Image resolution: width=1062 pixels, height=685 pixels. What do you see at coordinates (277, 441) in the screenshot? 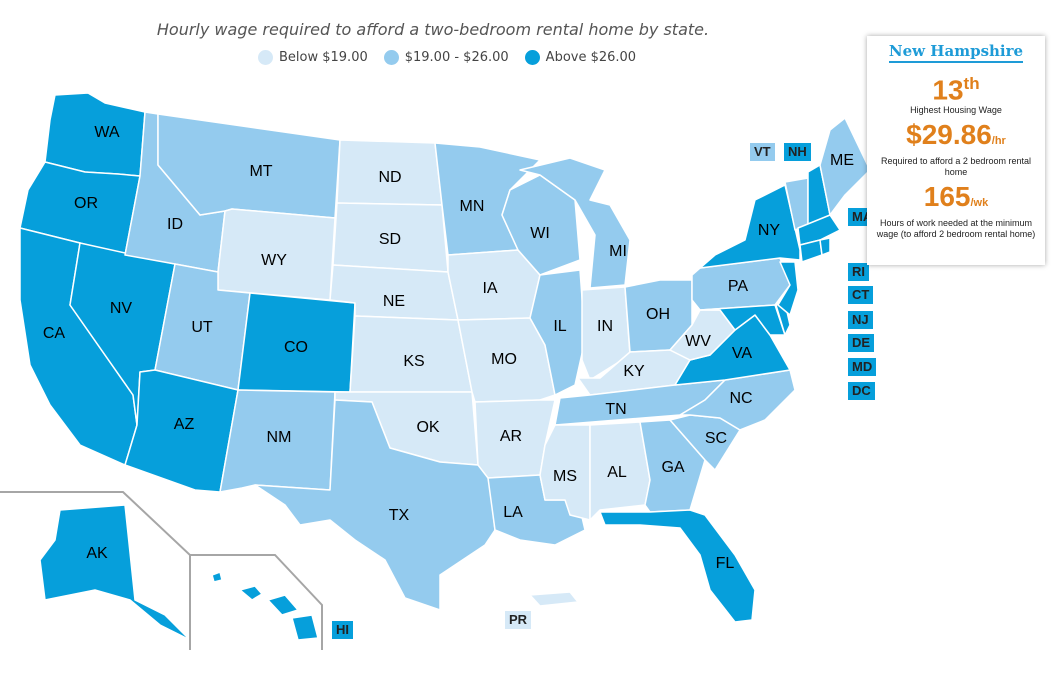
I see `state-NM` at bounding box center [277, 441].